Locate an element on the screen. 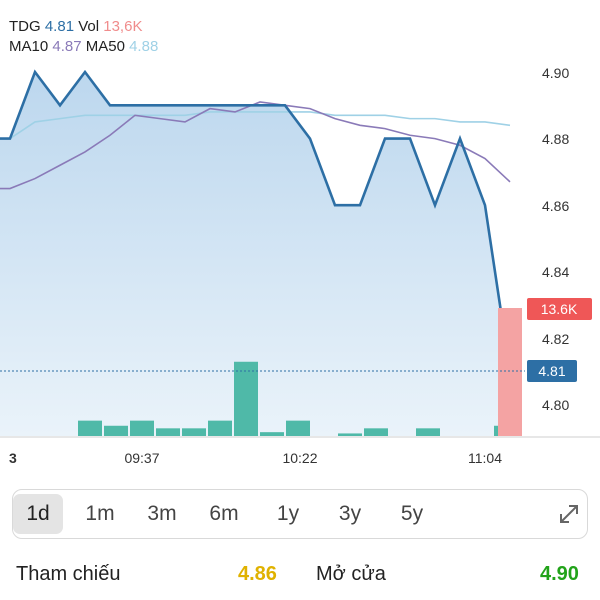 Image resolution: width=600 pixels, height=600 pixels. y-tick-label: 4.82 is located at coordinates (555, 339).